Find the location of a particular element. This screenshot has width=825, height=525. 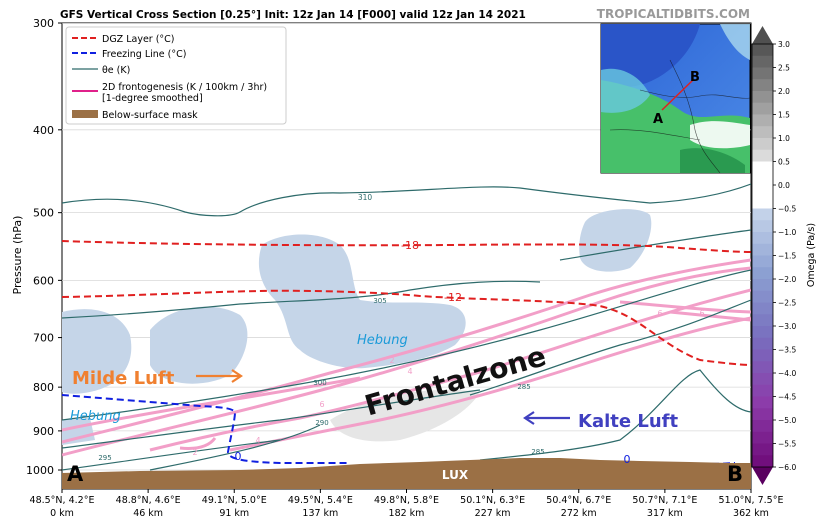

legend-mask: Below-surface mask is located at coordinates (150, 115).